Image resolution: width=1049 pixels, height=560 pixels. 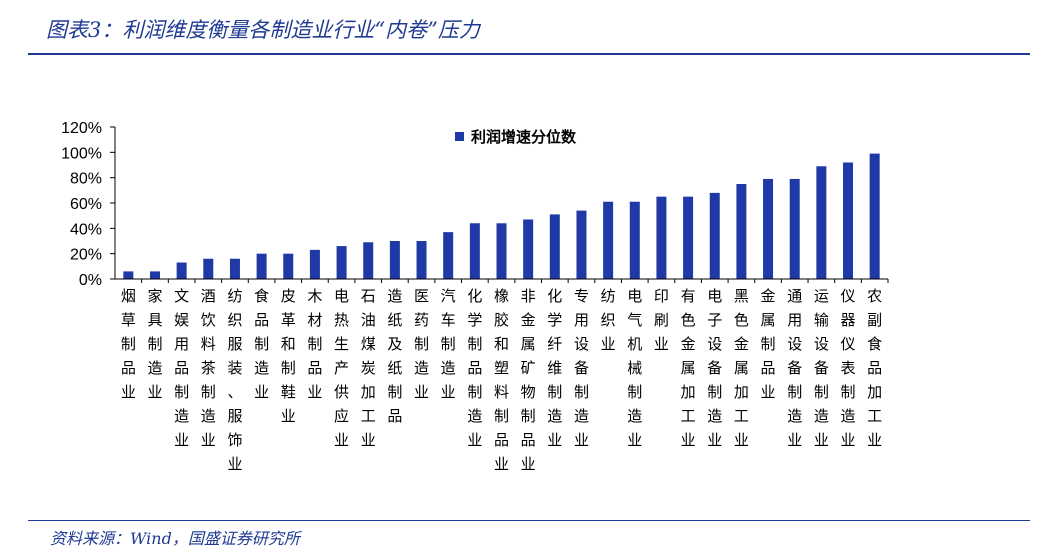 What do you see at coordinates (175, 538) in the screenshot?
I see `source-note: 资料来源：Wind，国盛证券研究所` at bounding box center [175, 538].